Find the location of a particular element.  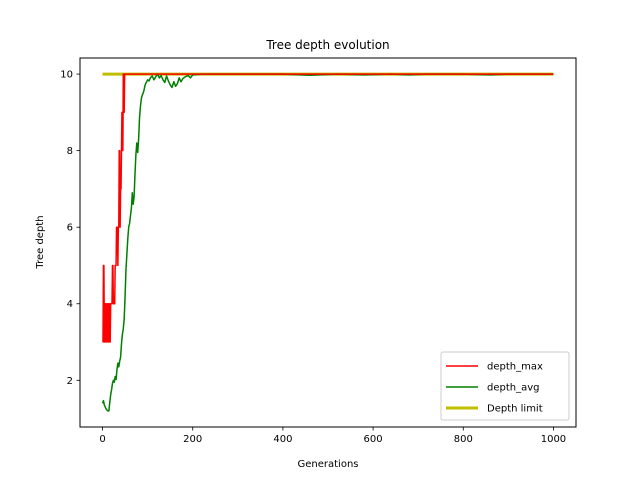

x-tick-label: 800 is located at coordinates (463, 439).